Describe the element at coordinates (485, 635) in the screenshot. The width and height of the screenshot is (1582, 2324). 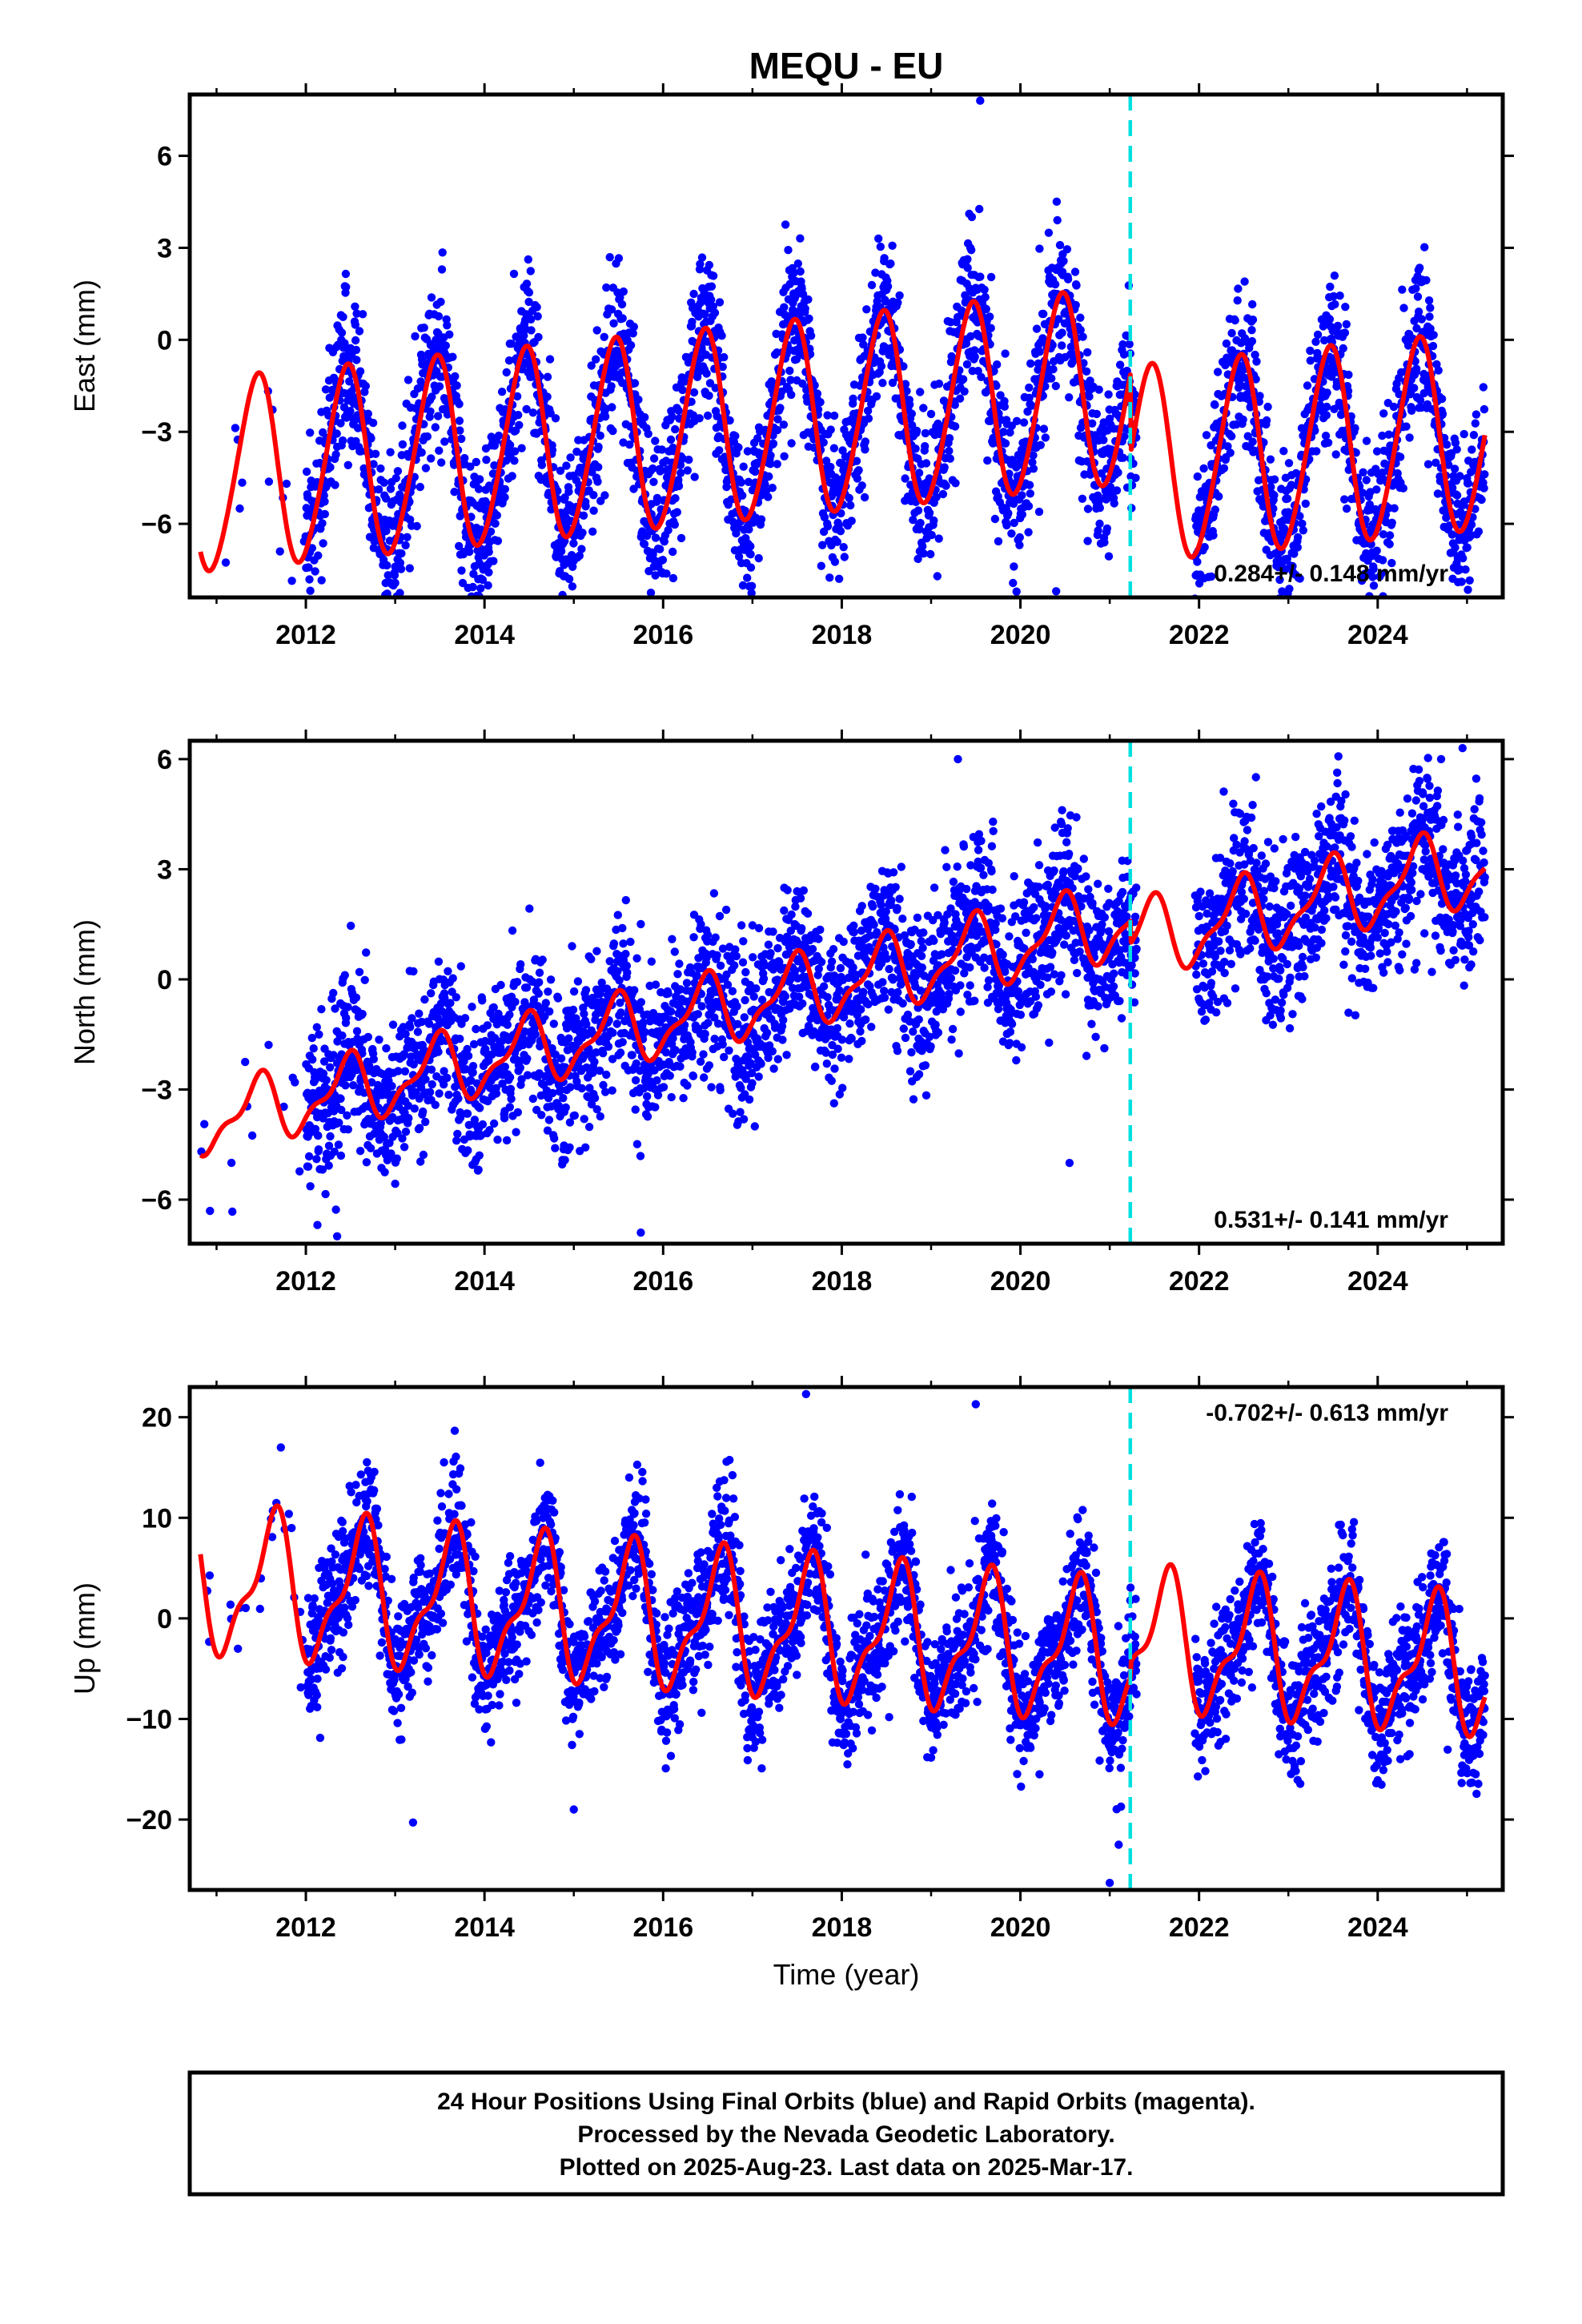
I see `x-tick-label: 2014` at that location.